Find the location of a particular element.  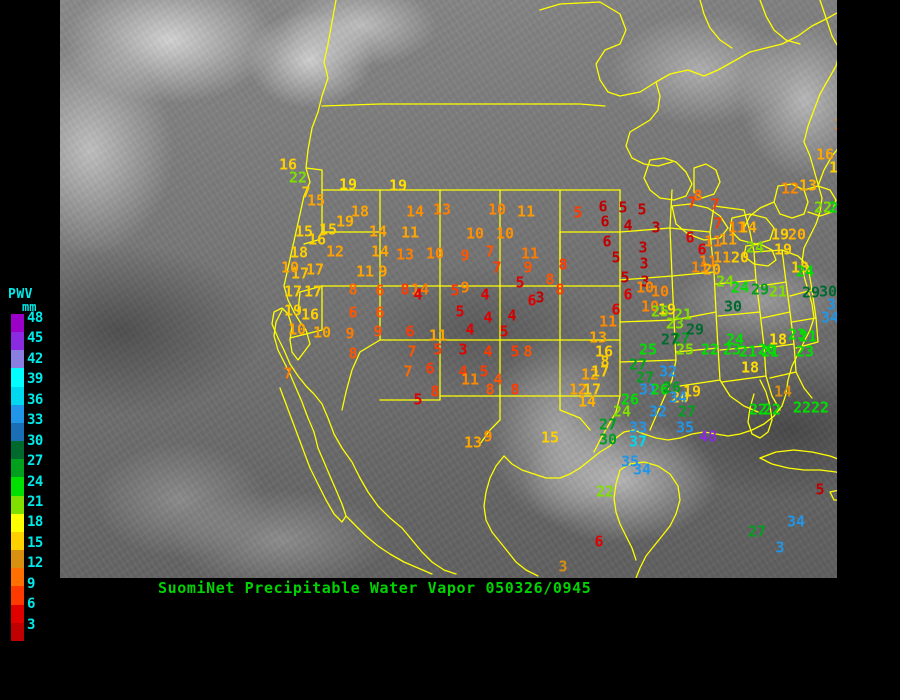

colorbar-unit: mm is located at coordinates (29, 307).